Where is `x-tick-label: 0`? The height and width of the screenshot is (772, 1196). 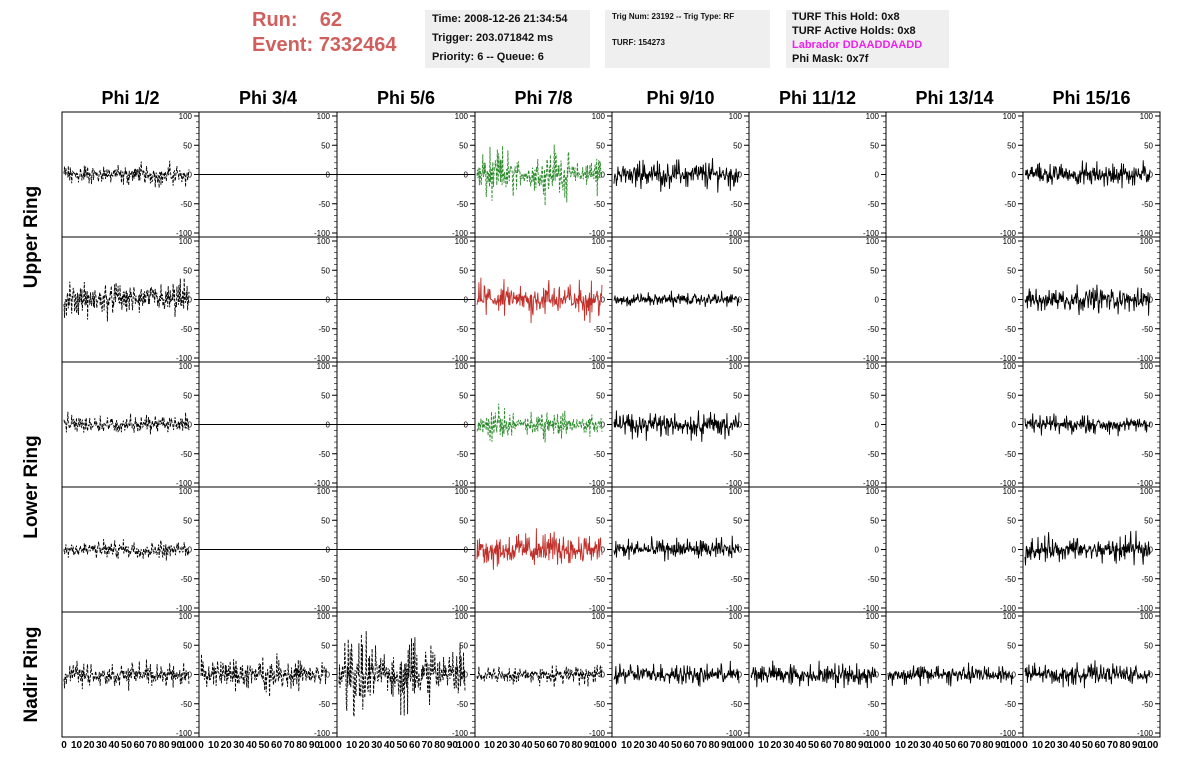 x-tick-label: 0 is located at coordinates (477, 745).